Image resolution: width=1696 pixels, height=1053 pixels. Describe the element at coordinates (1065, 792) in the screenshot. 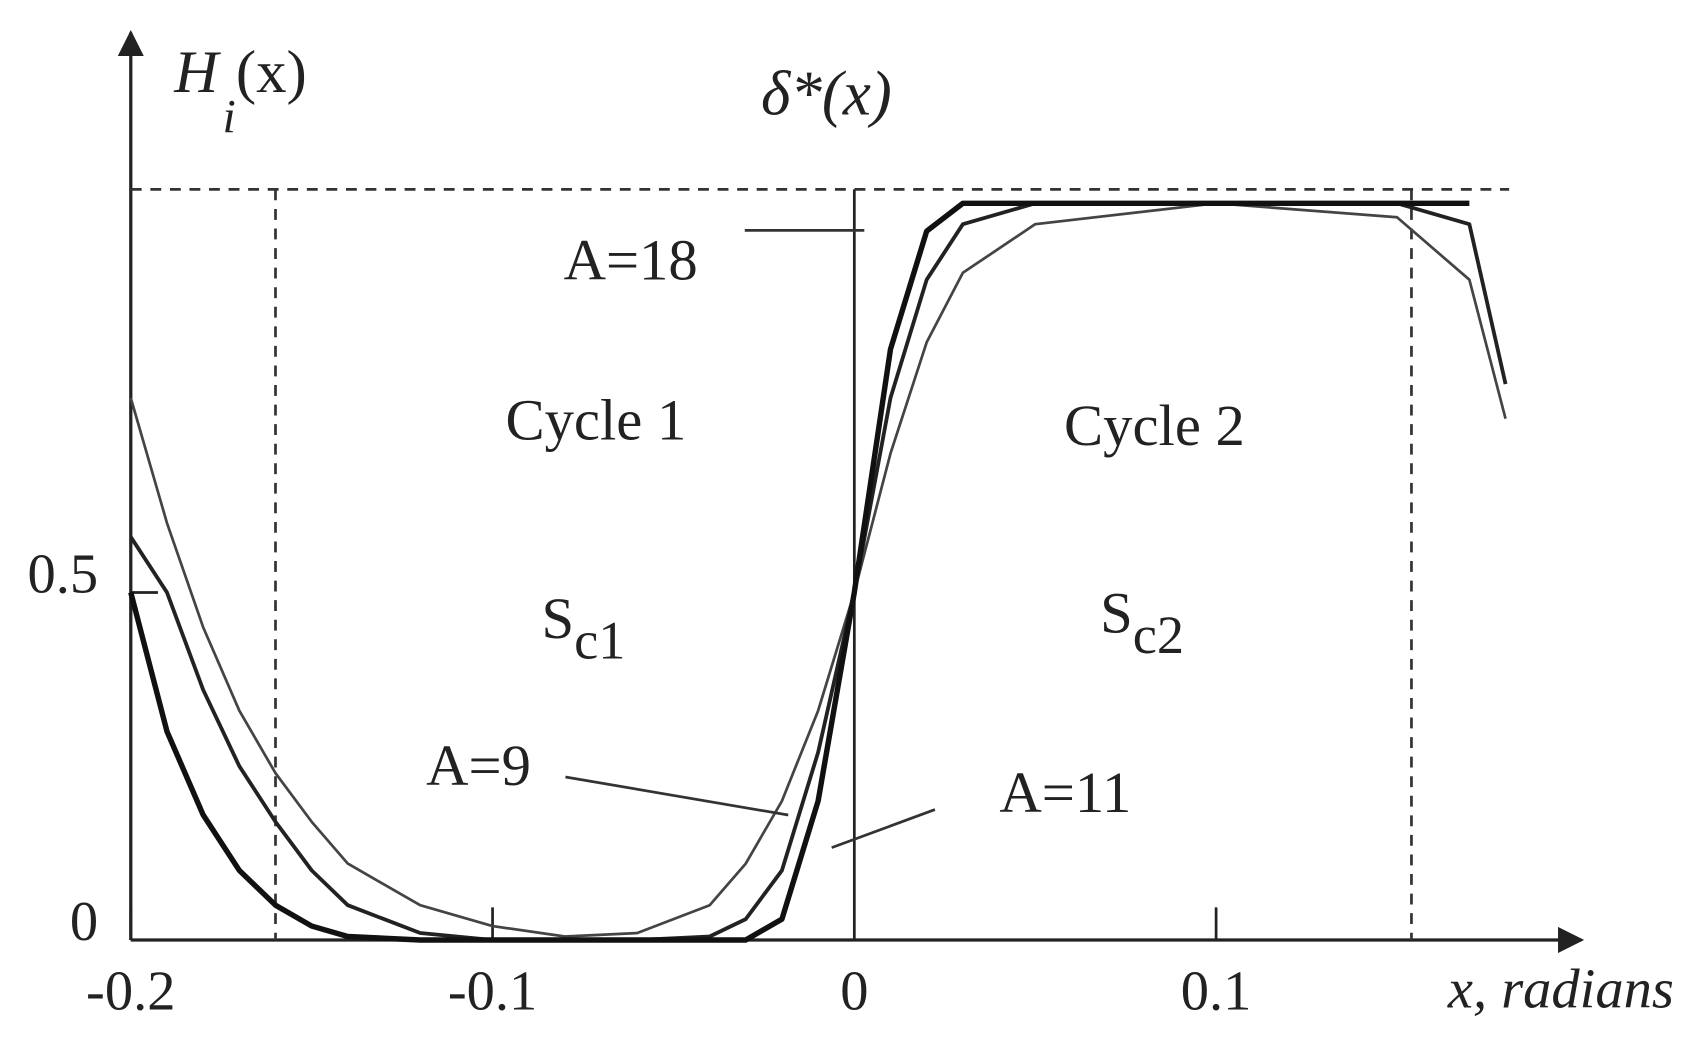

I see `series-label: A=11` at that location.